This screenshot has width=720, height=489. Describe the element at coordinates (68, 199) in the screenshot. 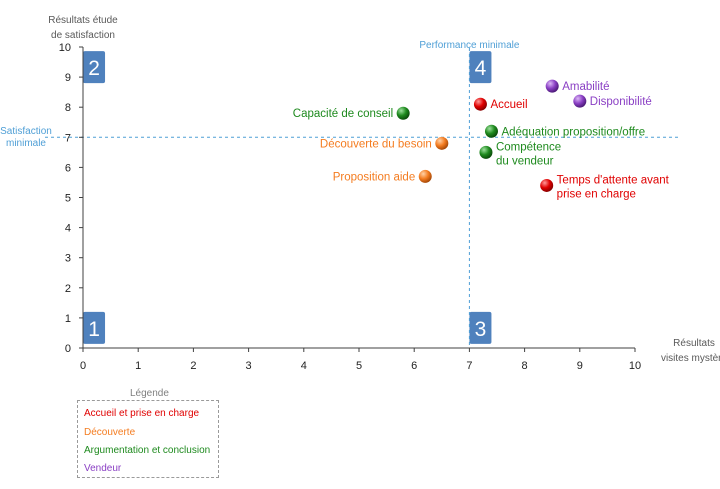

I see `y-tick-label: 5` at that location.